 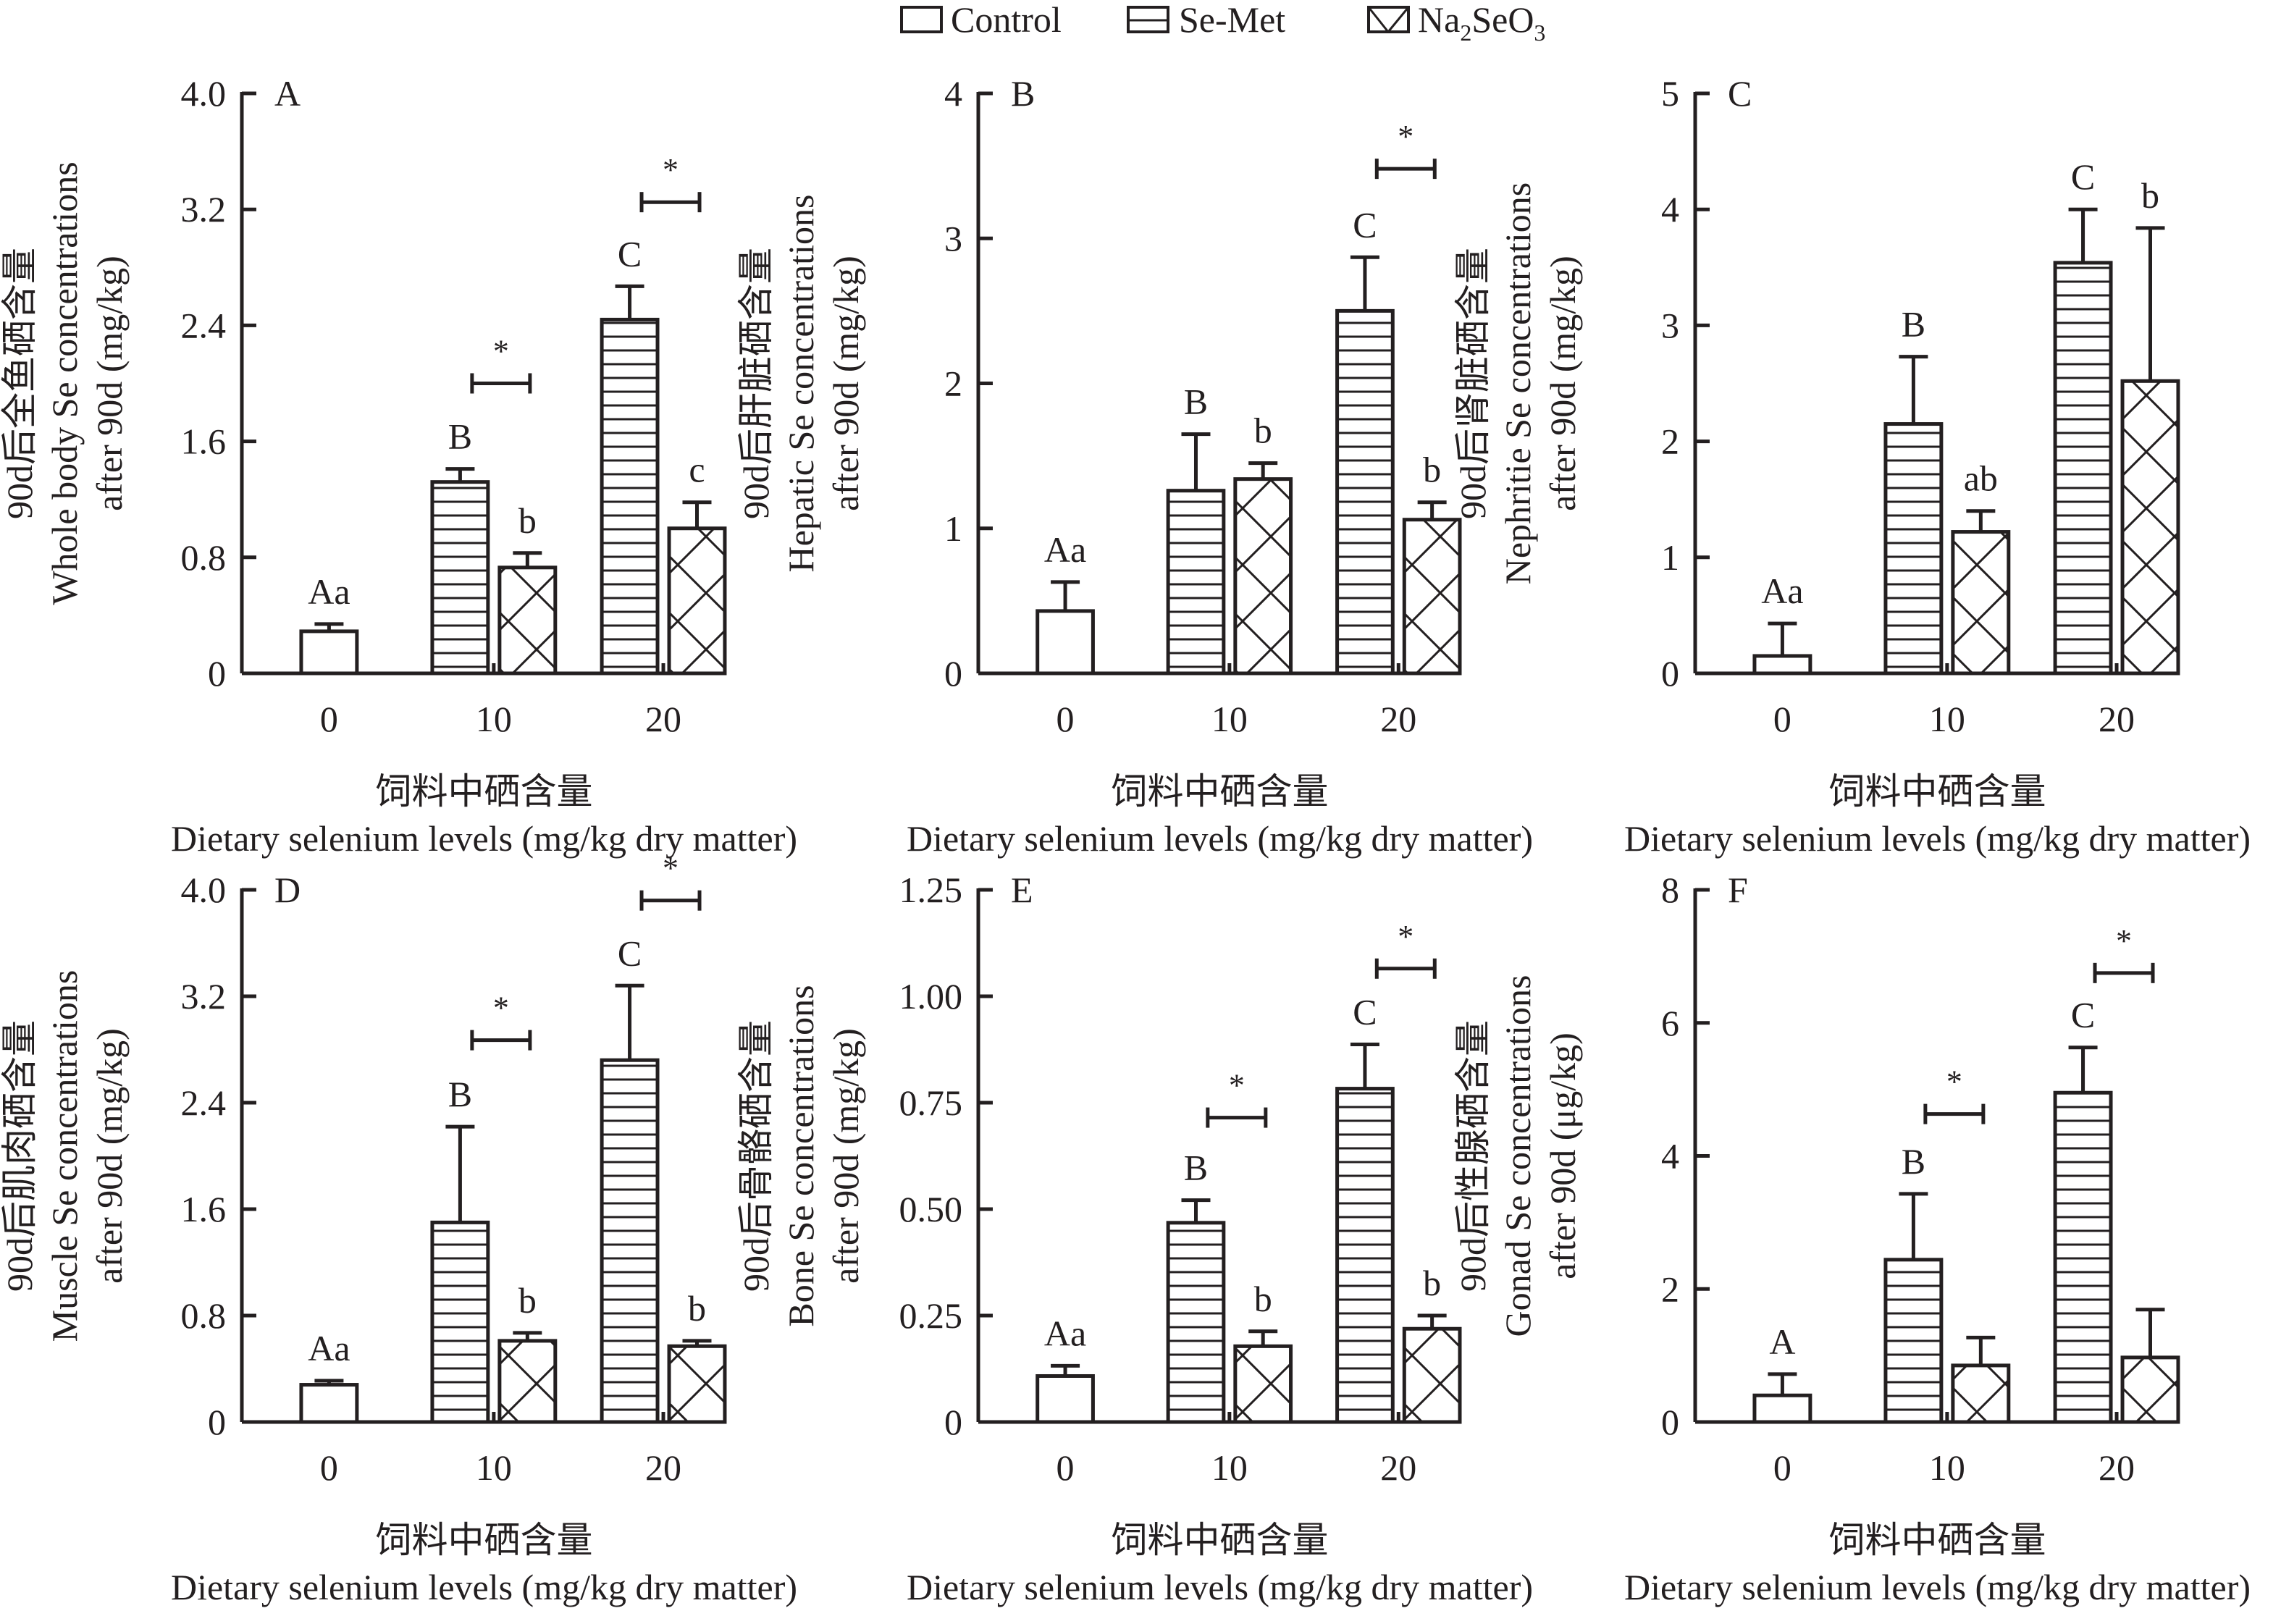 What do you see at coordinates (1502, 20) in the screenshot?
I see `legend-seo: SeO` at bounding box center [1502, 20].